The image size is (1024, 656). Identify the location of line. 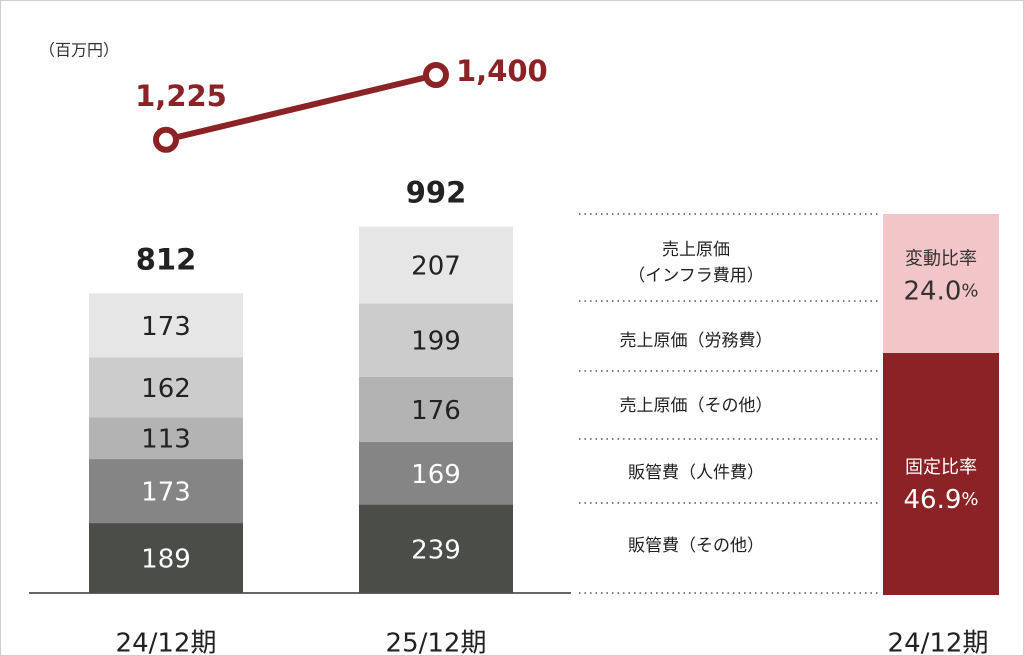
(301, 107).